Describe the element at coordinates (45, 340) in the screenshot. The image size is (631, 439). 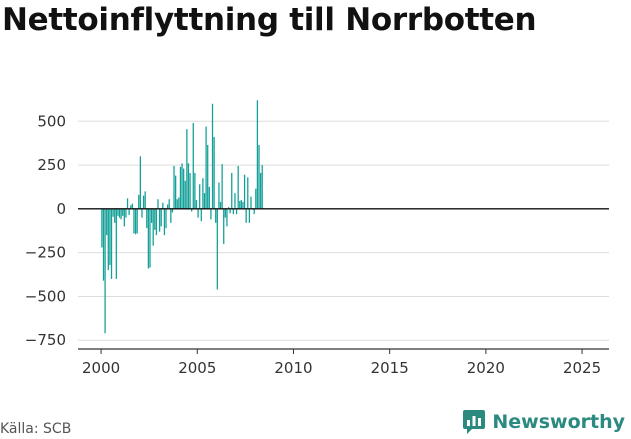
I see `y-tick-label: −750` at that location.